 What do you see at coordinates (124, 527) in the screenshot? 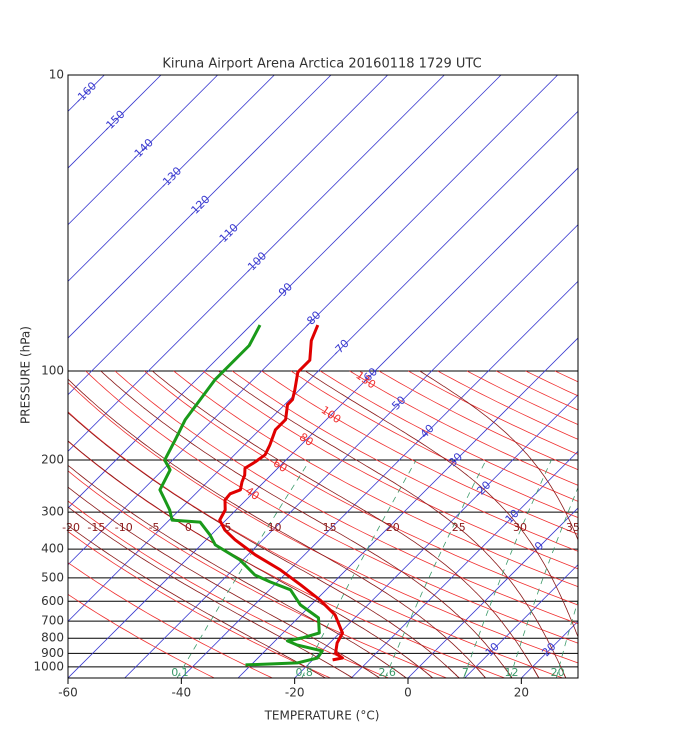
I see `moist-adiabat-label: -10` at bounding box center [124, 527].